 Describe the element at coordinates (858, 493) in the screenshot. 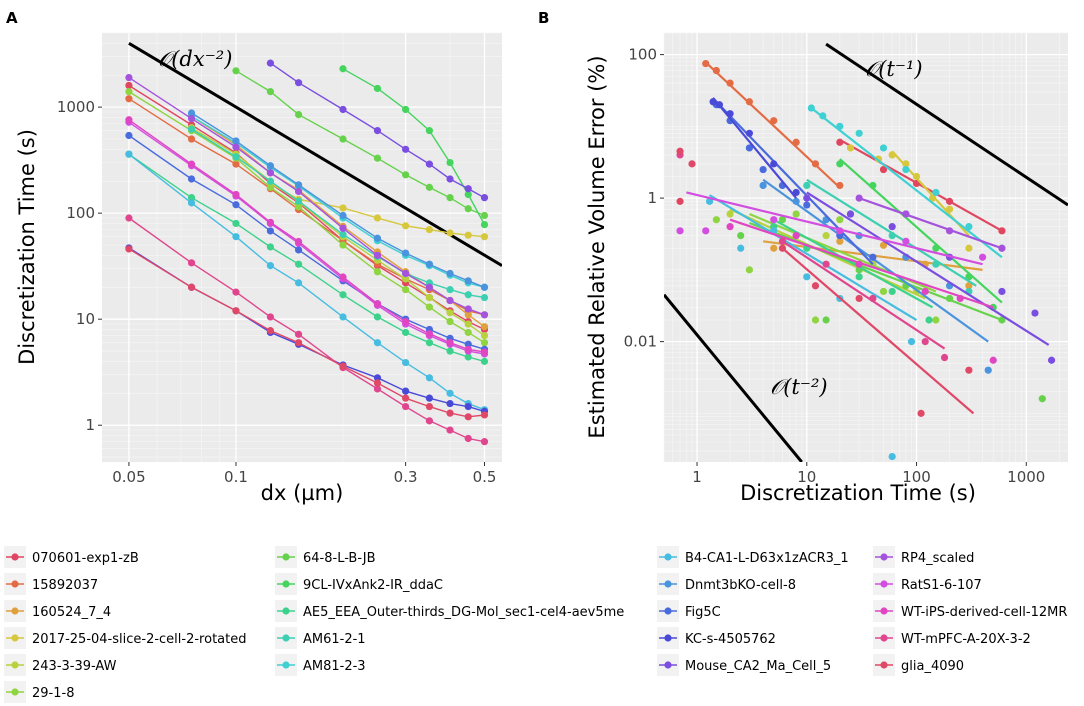

I see `panel-b-x-axis-title: Discretization Time (s)` at that location.